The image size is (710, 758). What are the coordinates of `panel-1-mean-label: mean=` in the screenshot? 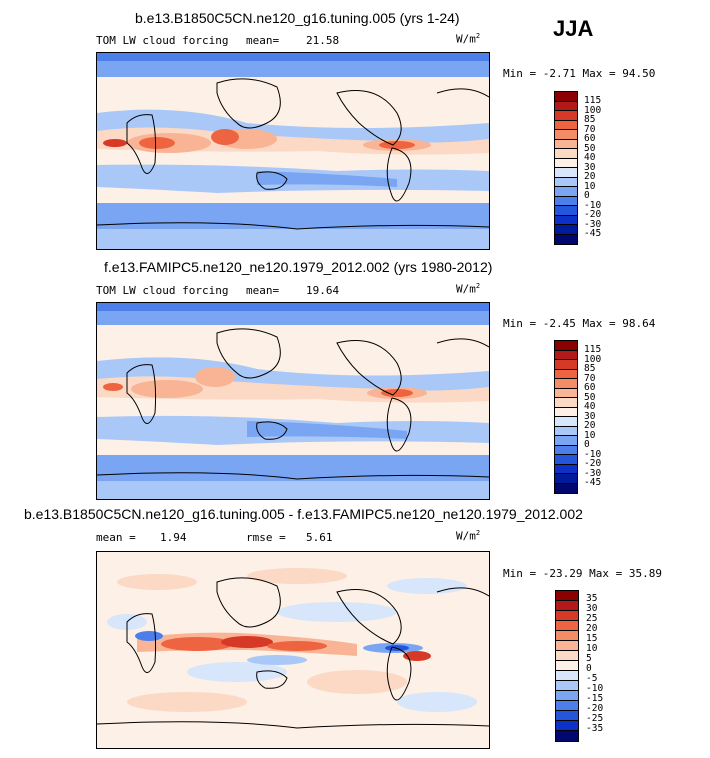 It's located at (263, 40).